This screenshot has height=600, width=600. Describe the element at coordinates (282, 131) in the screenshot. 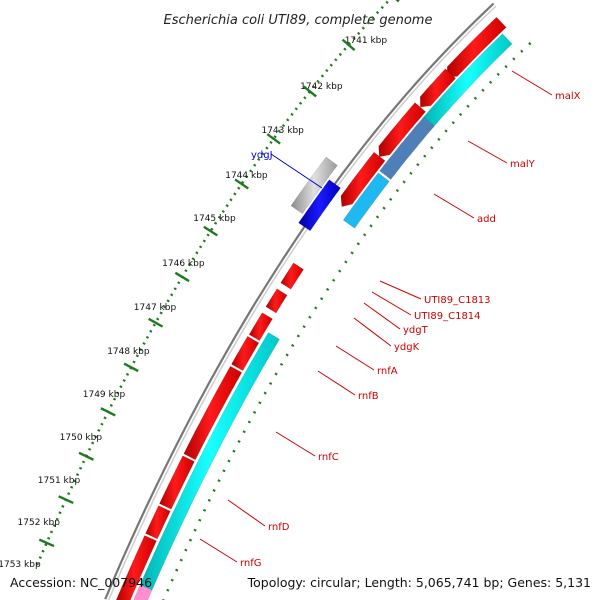

I see `kbp-label: 1743 kbp` at that location.